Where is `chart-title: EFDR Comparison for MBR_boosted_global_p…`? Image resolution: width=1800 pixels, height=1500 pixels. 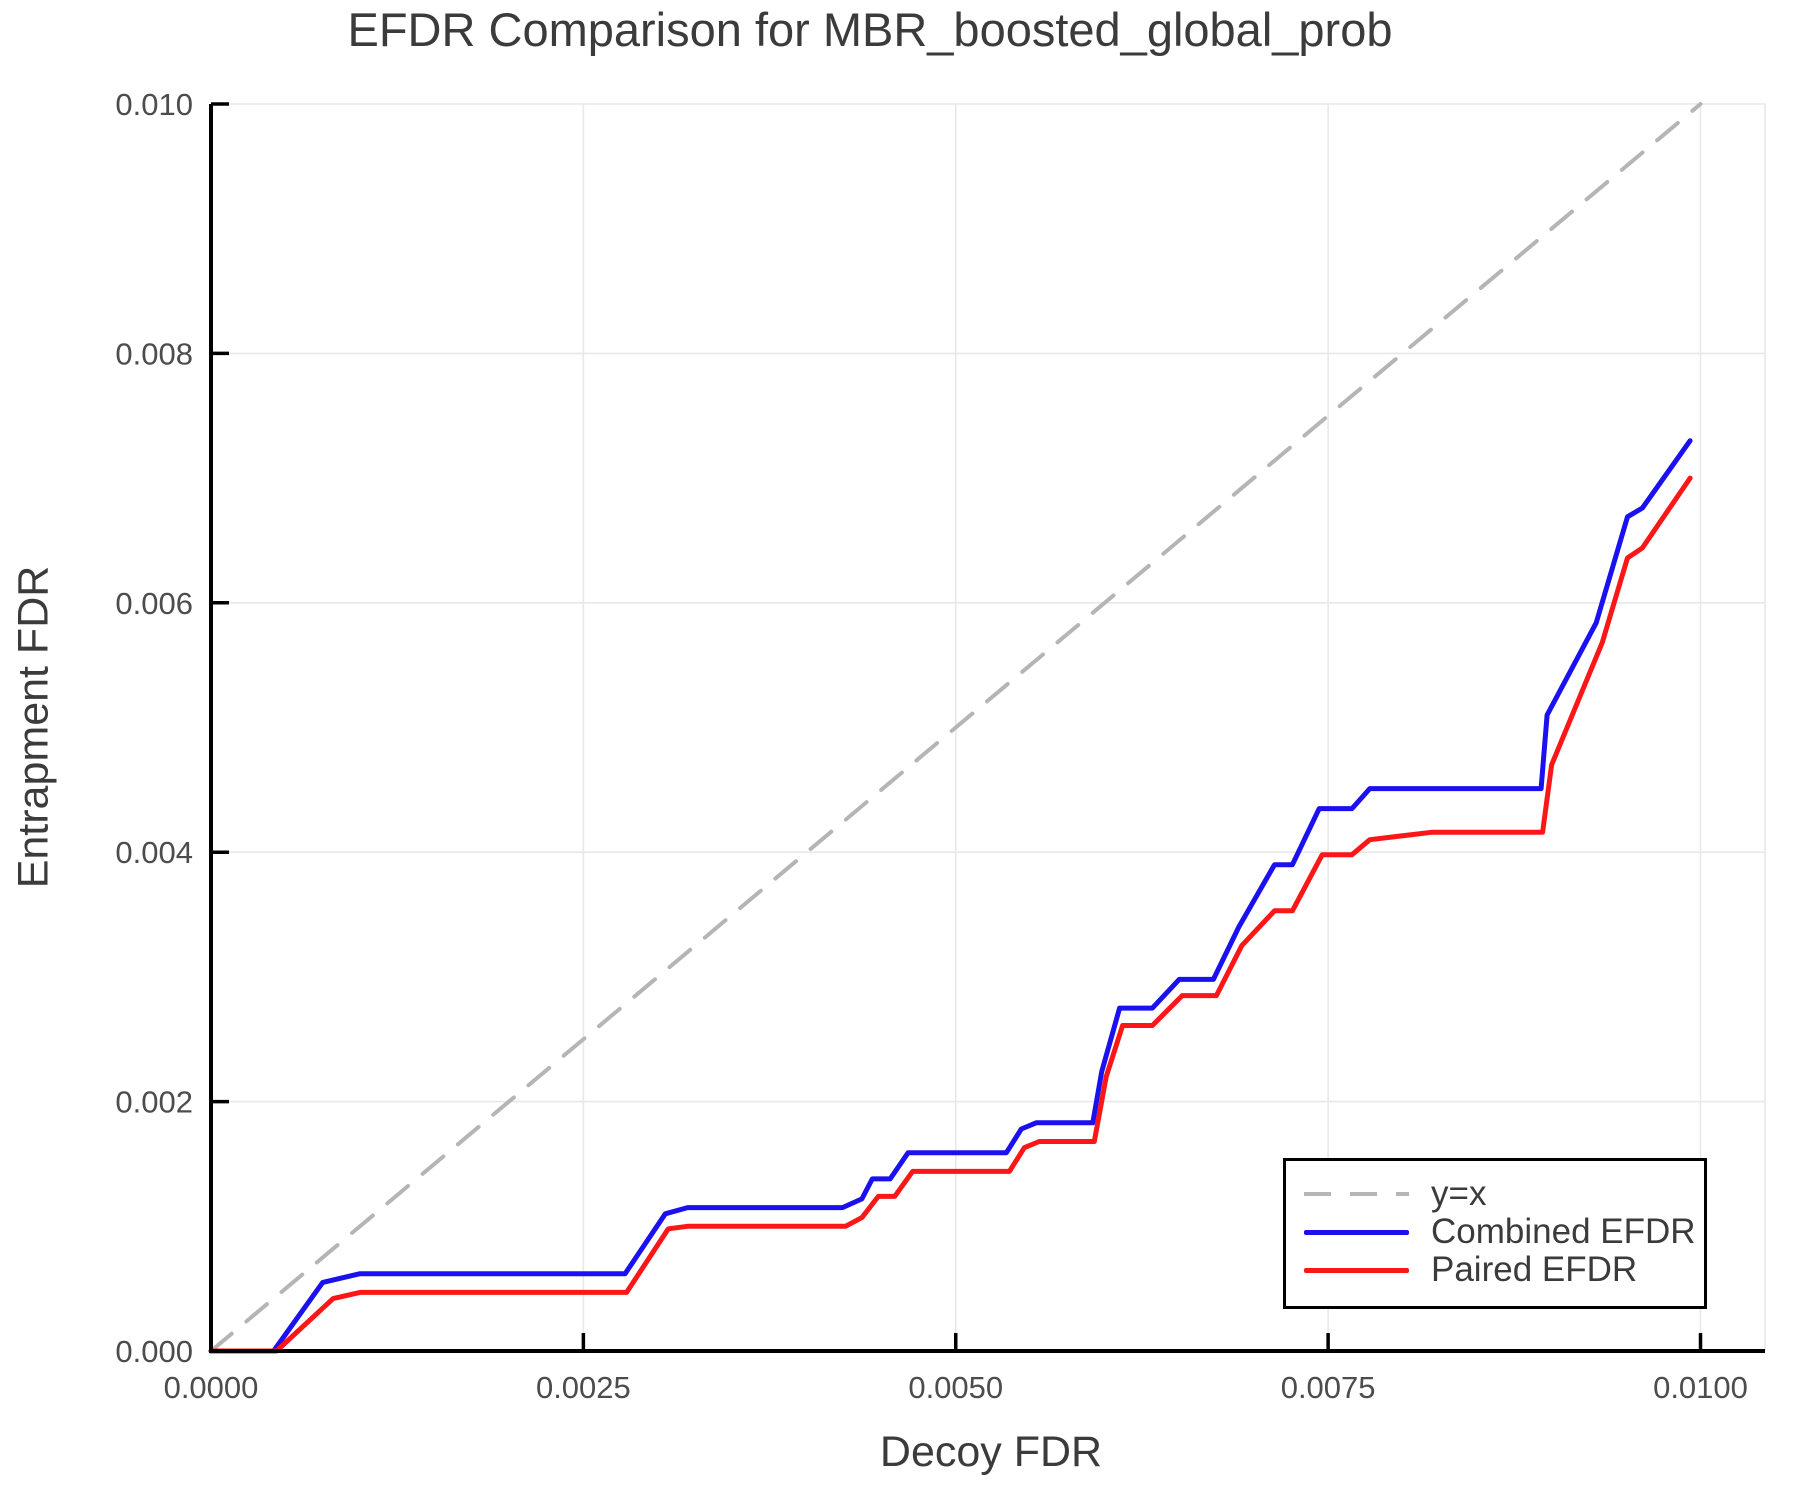
chart-title: EFDR Comparison for MBR_boosted_global_p… is located at coordinates (870, 29).